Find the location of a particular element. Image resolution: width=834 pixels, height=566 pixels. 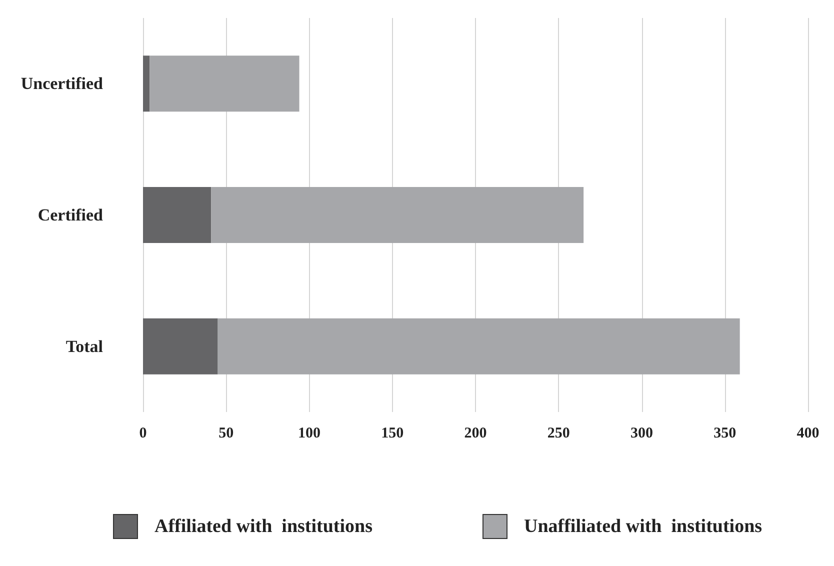

x-tick-label: 200 is located at coordinates (475, 434).